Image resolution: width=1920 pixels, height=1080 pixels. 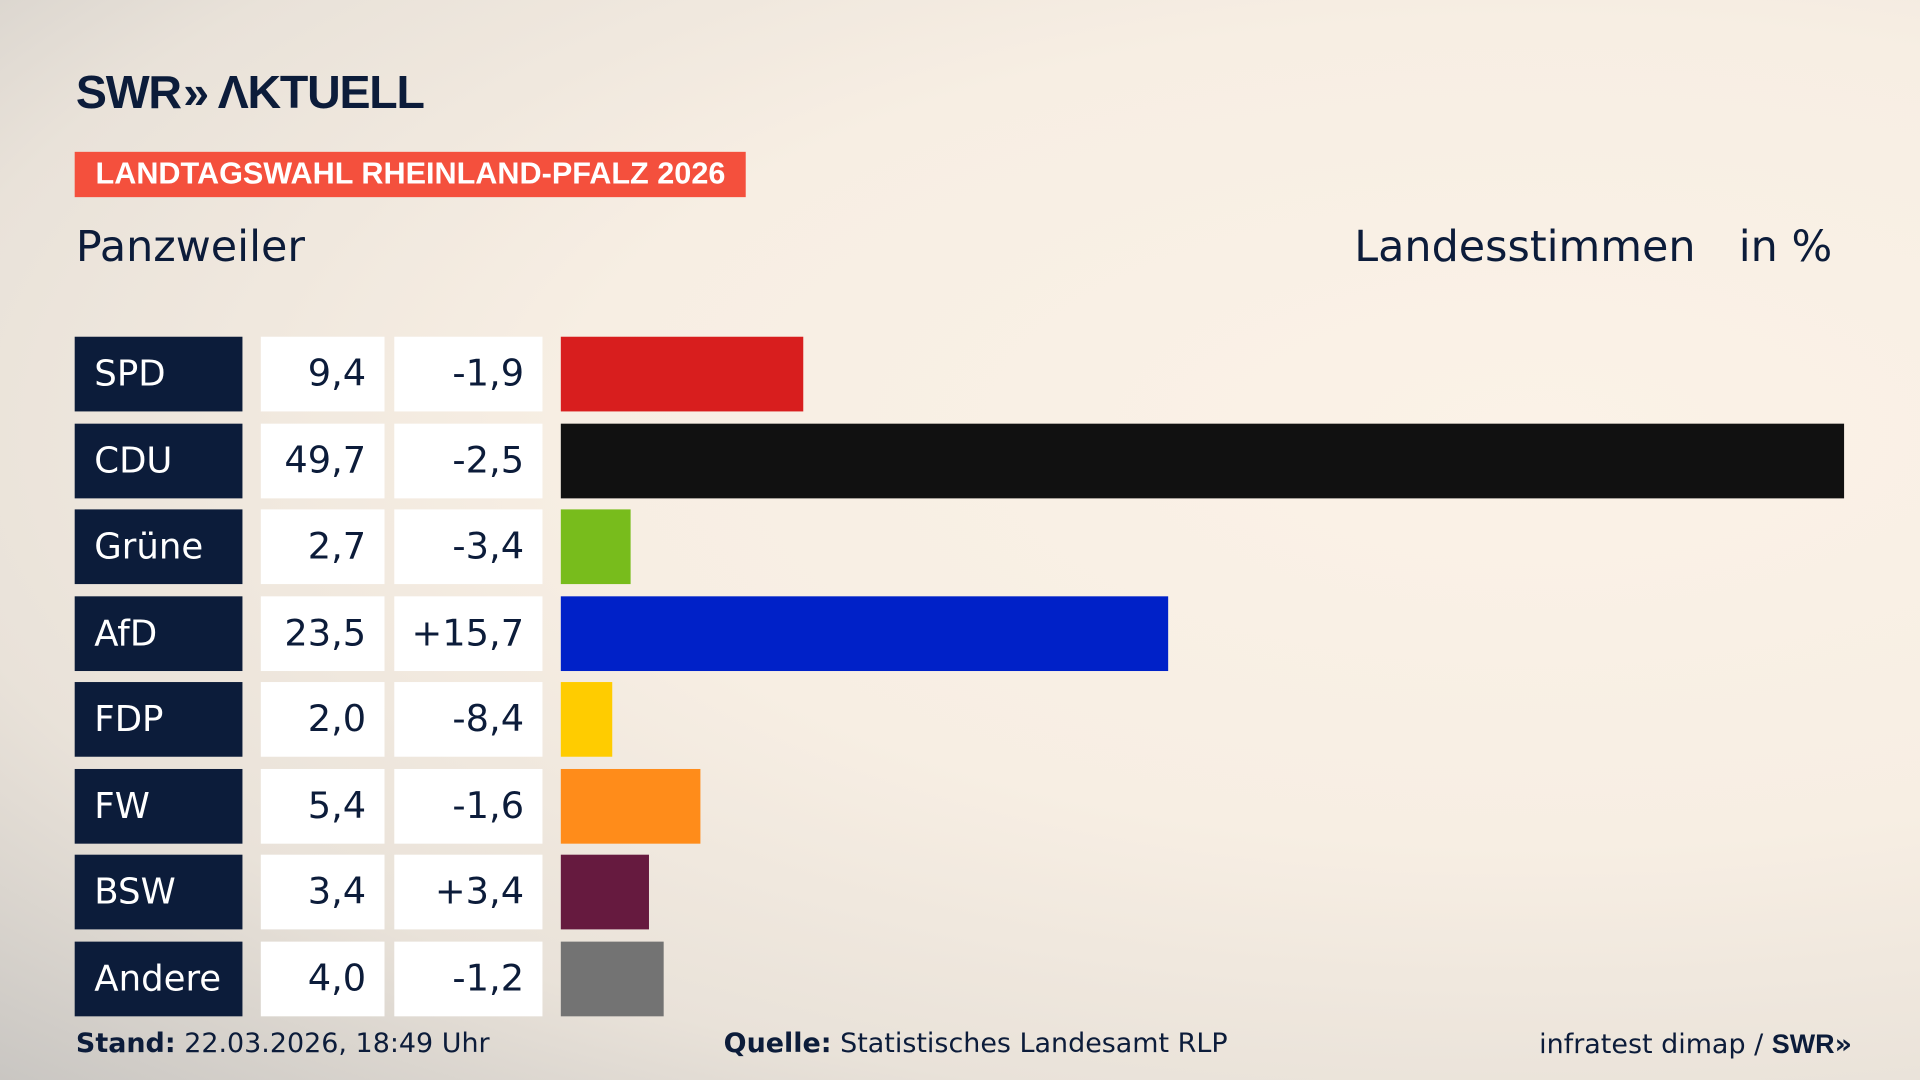 I want to click on place-title: Panzweiler, so click(x=190, y=247).